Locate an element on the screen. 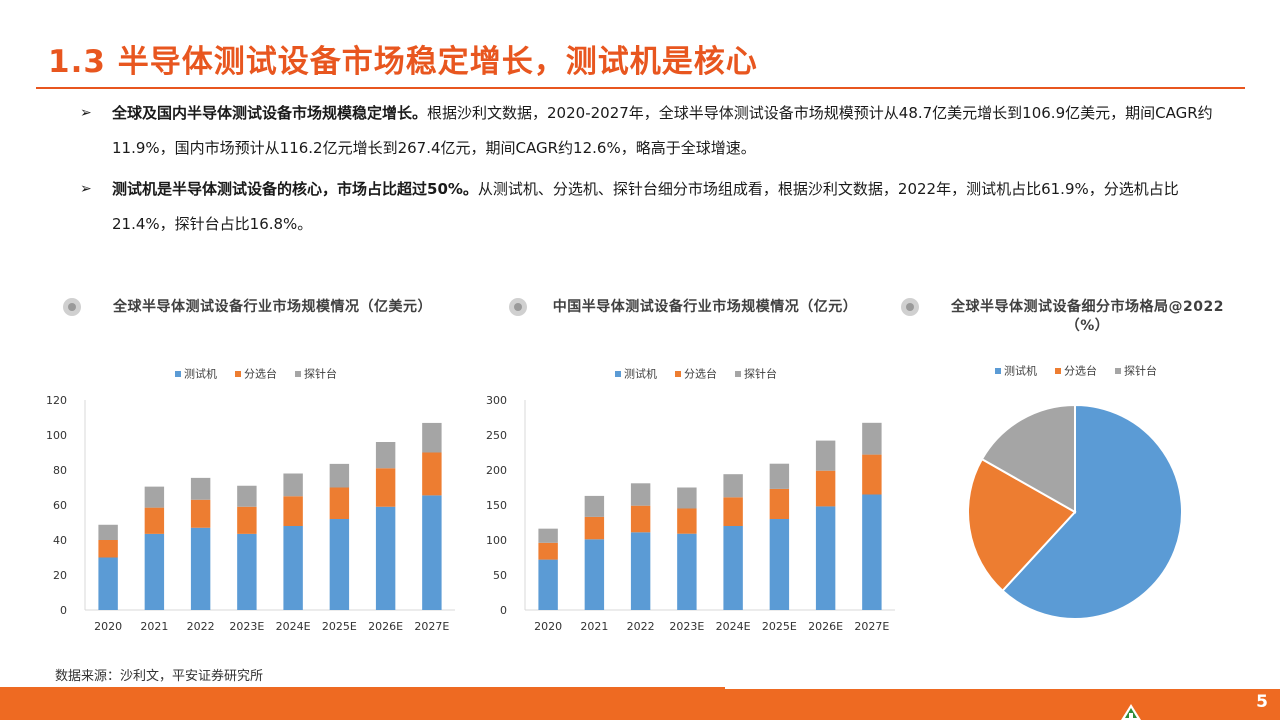 The image size is (1280, 720). y-tick-label: 40 is located at coordinates (60, 540).